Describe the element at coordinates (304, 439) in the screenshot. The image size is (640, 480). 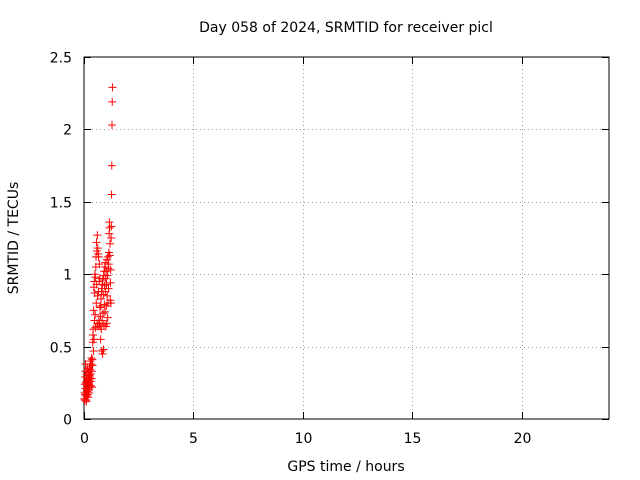
I see `x-tick-label: 10` at that location.